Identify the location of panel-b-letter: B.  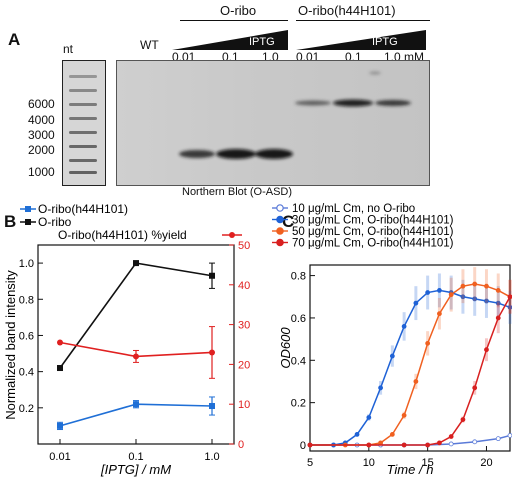
(10, 221).